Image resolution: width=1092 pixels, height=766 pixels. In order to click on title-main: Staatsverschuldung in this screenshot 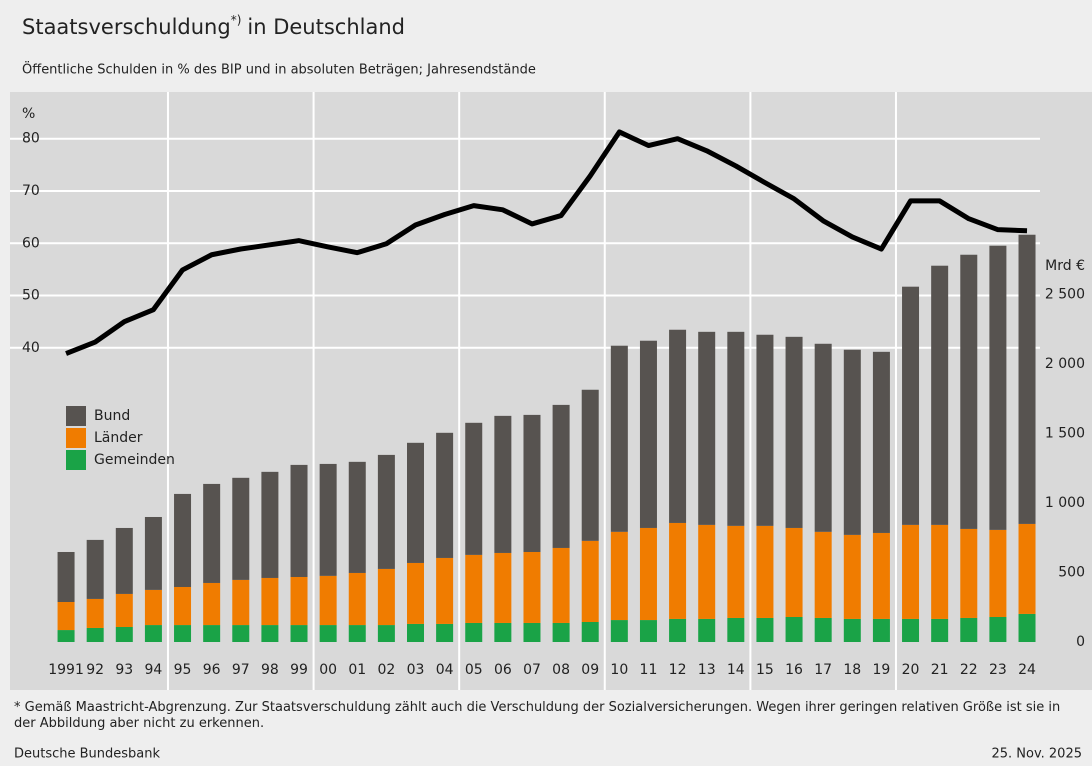, I will do `click(126, 27)`.